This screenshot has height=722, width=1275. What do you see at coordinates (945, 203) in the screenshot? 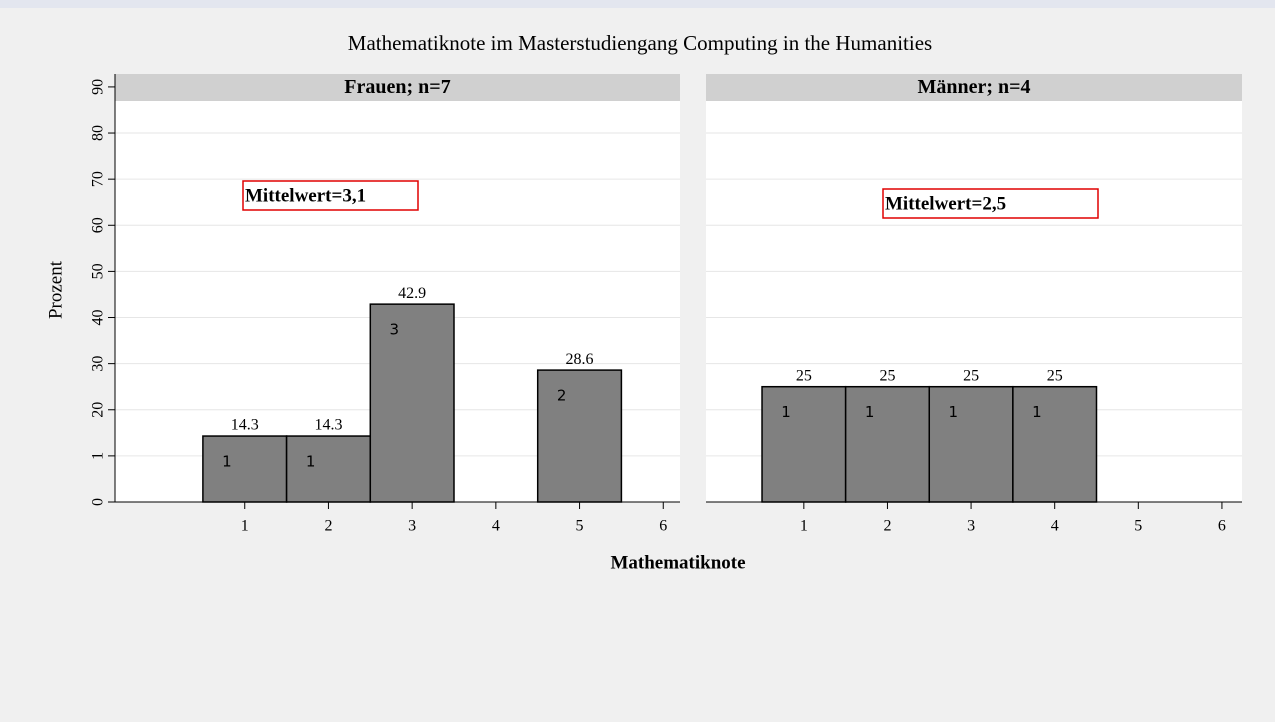
I see `annotation: Mittelwert=2,5` at bounding box center [945, 203].